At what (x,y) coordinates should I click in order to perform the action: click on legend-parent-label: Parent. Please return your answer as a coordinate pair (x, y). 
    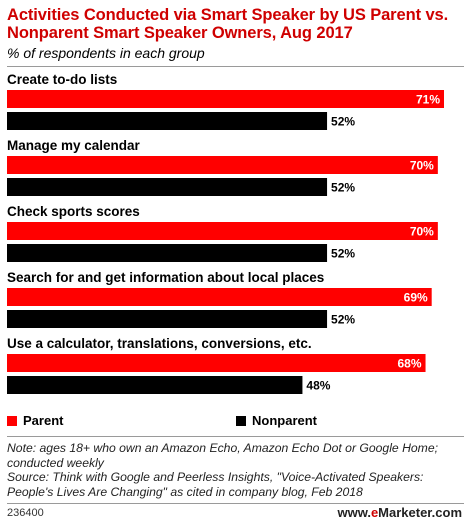
    Looking at the image, I should click on (43, 420).